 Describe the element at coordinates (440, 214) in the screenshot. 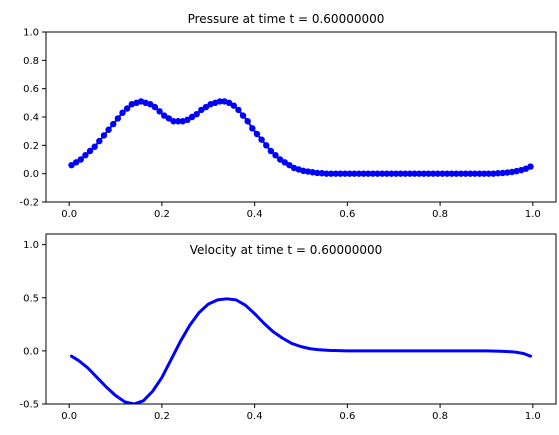

I see `pressure-x-tick-label: 0.8` at that location.